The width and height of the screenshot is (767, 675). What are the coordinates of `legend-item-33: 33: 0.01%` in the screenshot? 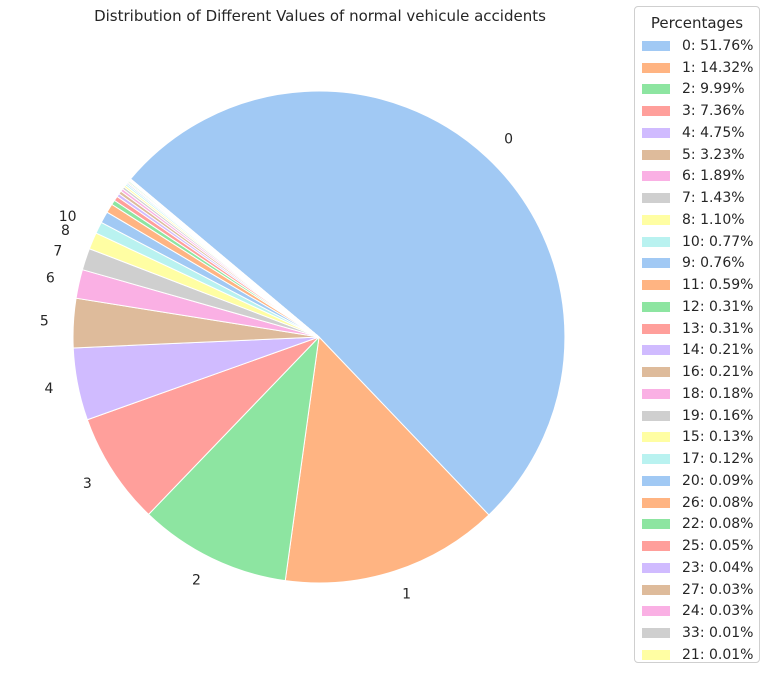 It's located at (700, 633).